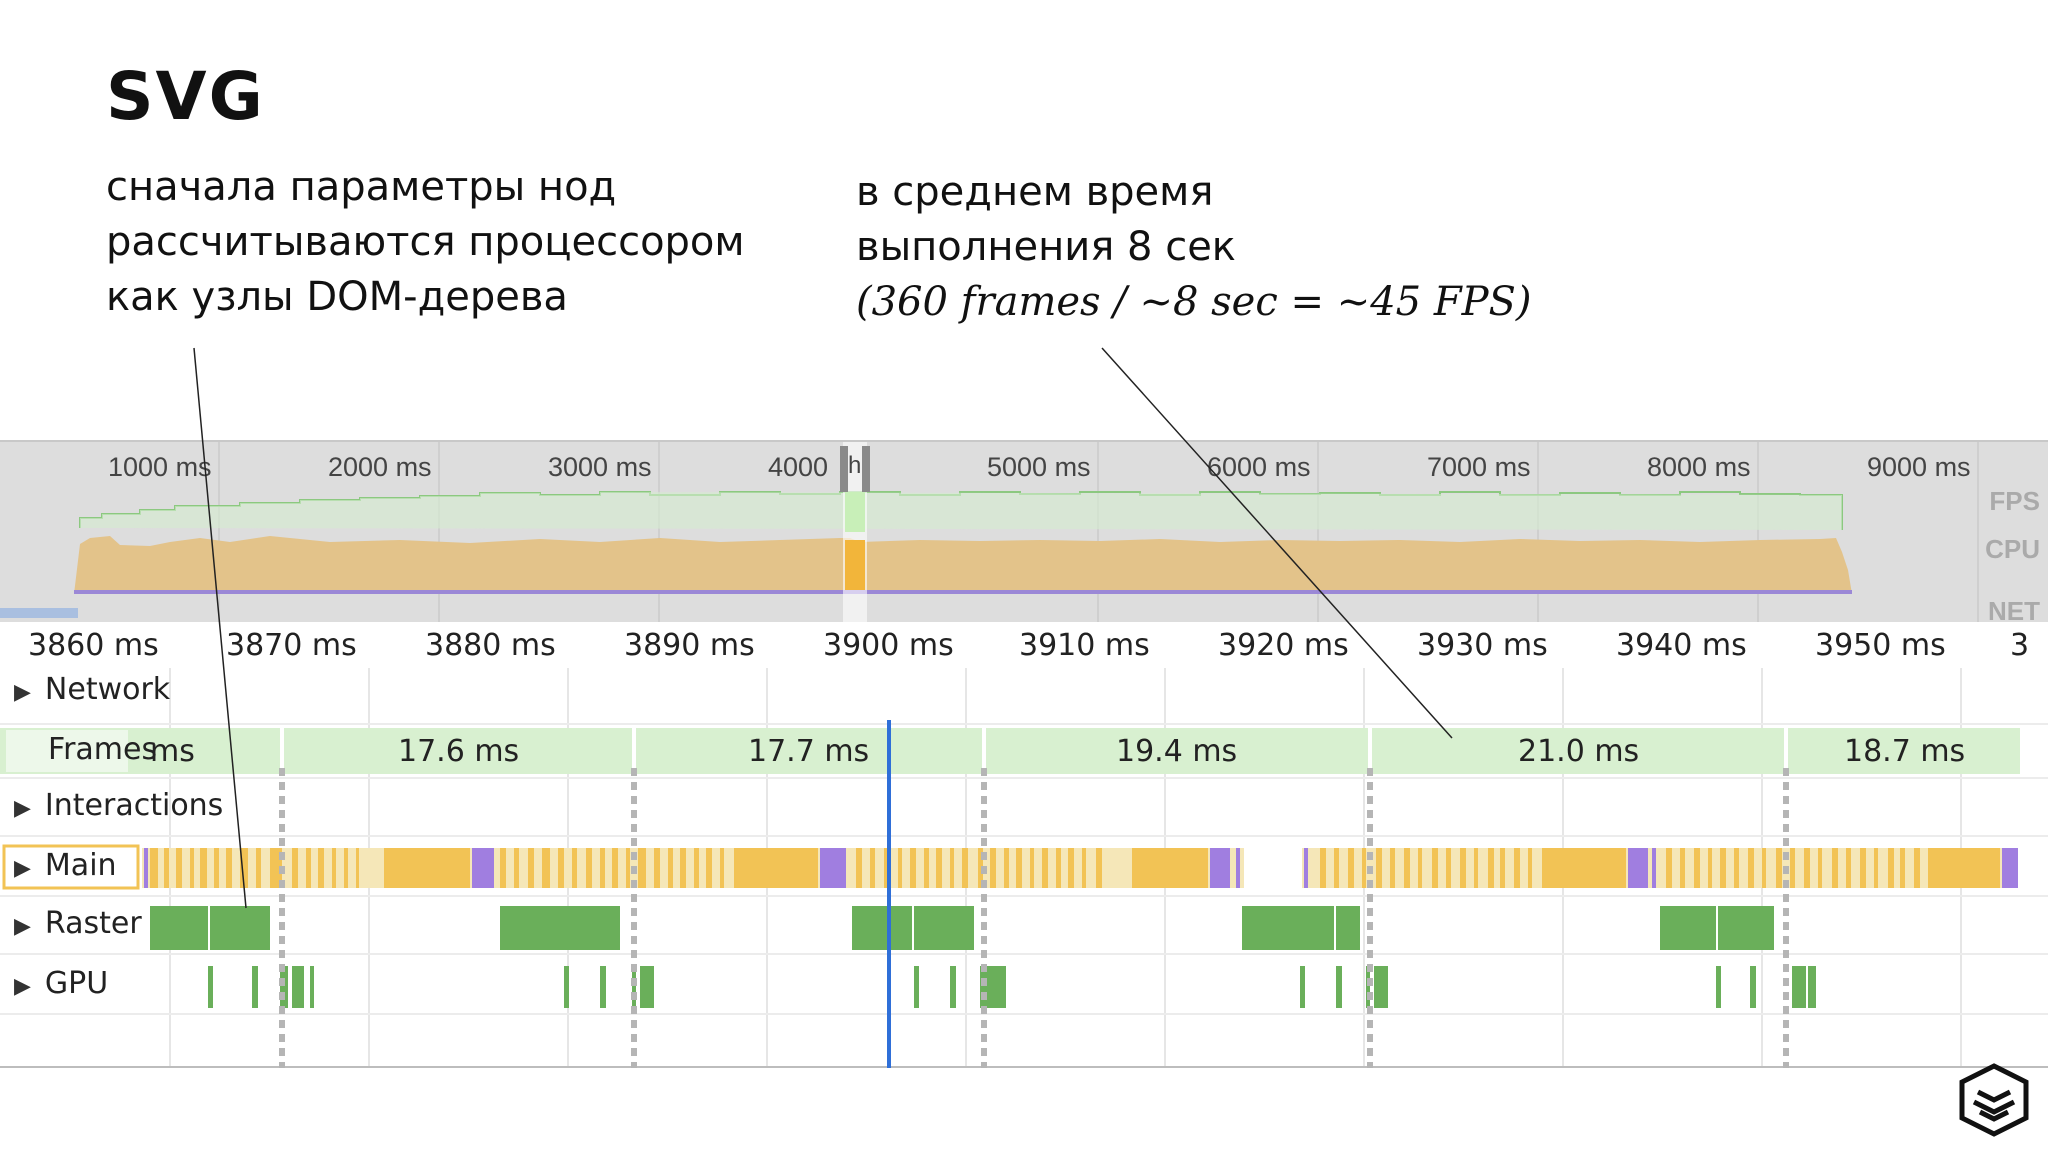 Image resolution: width=2048 pixels, height=1152 pixels. I want to click on track-network-label: Network, so click(107, 689).